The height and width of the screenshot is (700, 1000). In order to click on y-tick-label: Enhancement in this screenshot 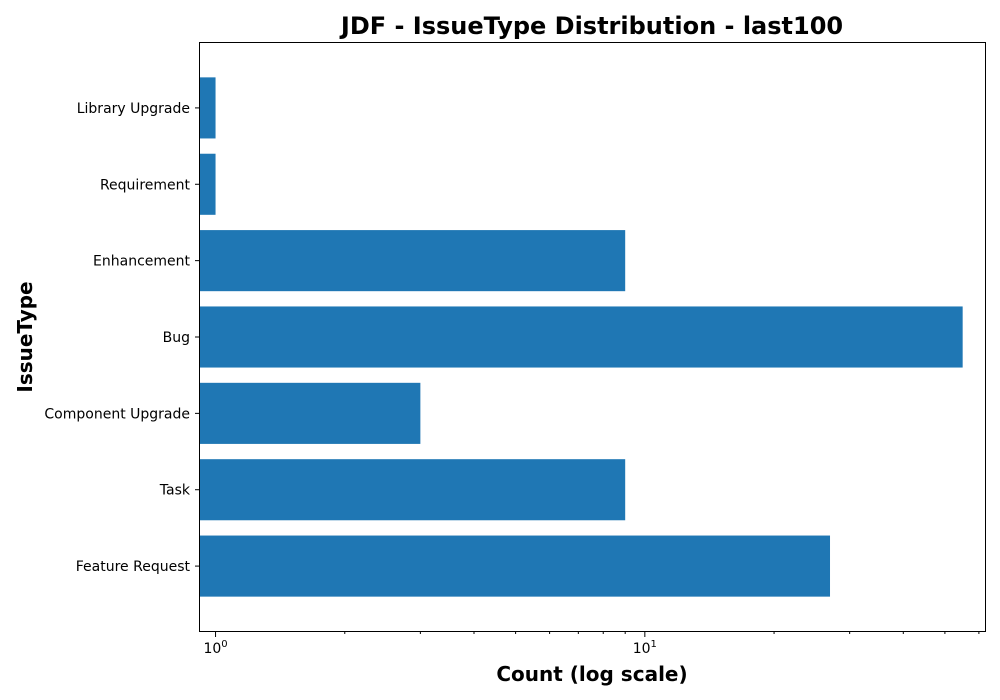, I will do `click(141, 262)`.